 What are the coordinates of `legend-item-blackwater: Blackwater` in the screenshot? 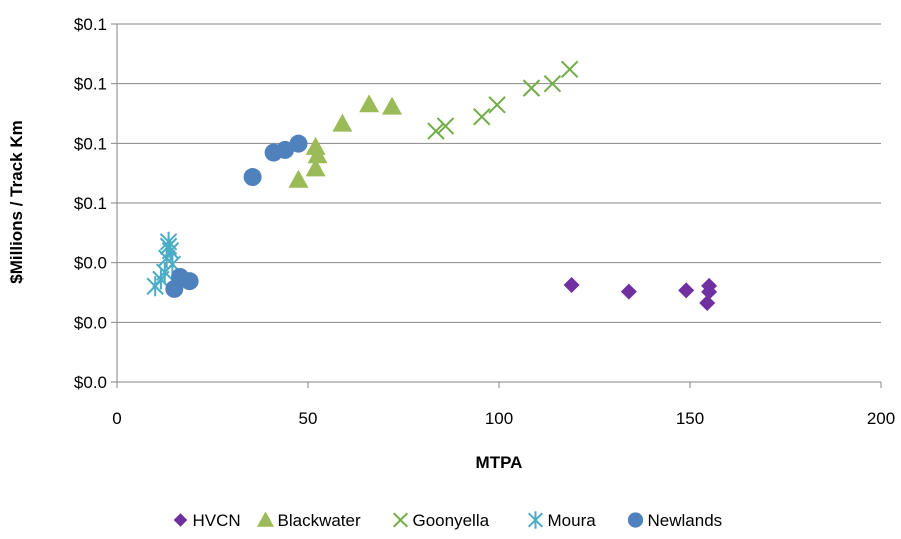 It's located at (309, 520).